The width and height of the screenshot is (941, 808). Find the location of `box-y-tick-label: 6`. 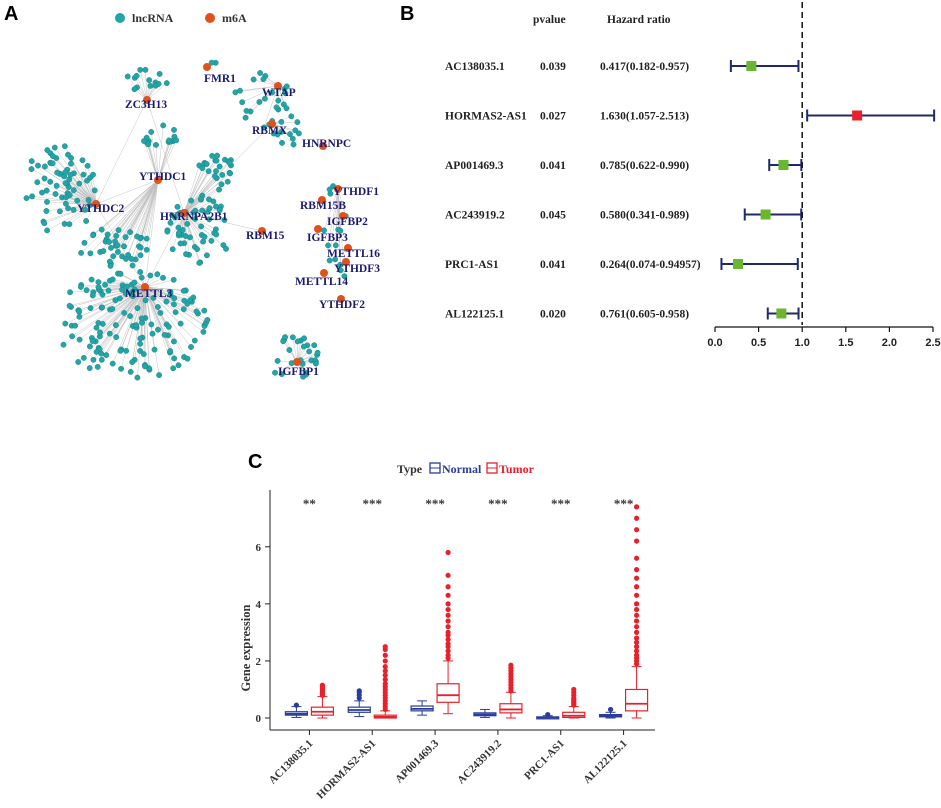

box-y-tick-label: 6 is located at coordinates (259, 548).